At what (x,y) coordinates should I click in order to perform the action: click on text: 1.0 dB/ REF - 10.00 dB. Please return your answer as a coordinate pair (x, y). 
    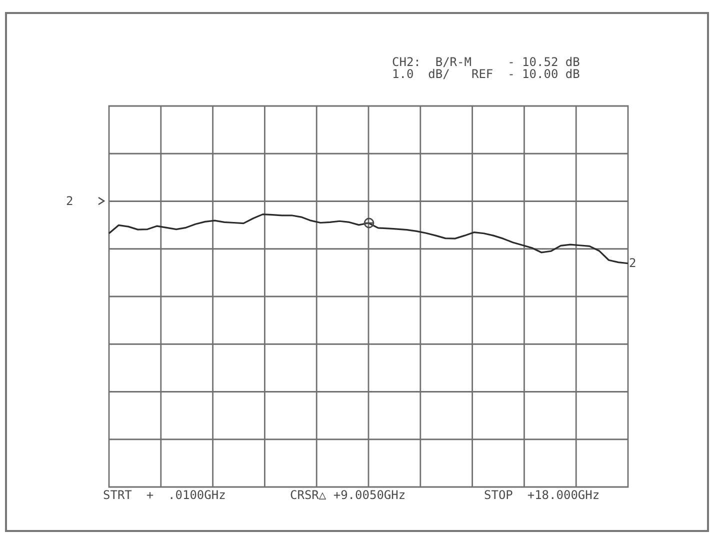
    Looking at the image, I should click on (486, 74).